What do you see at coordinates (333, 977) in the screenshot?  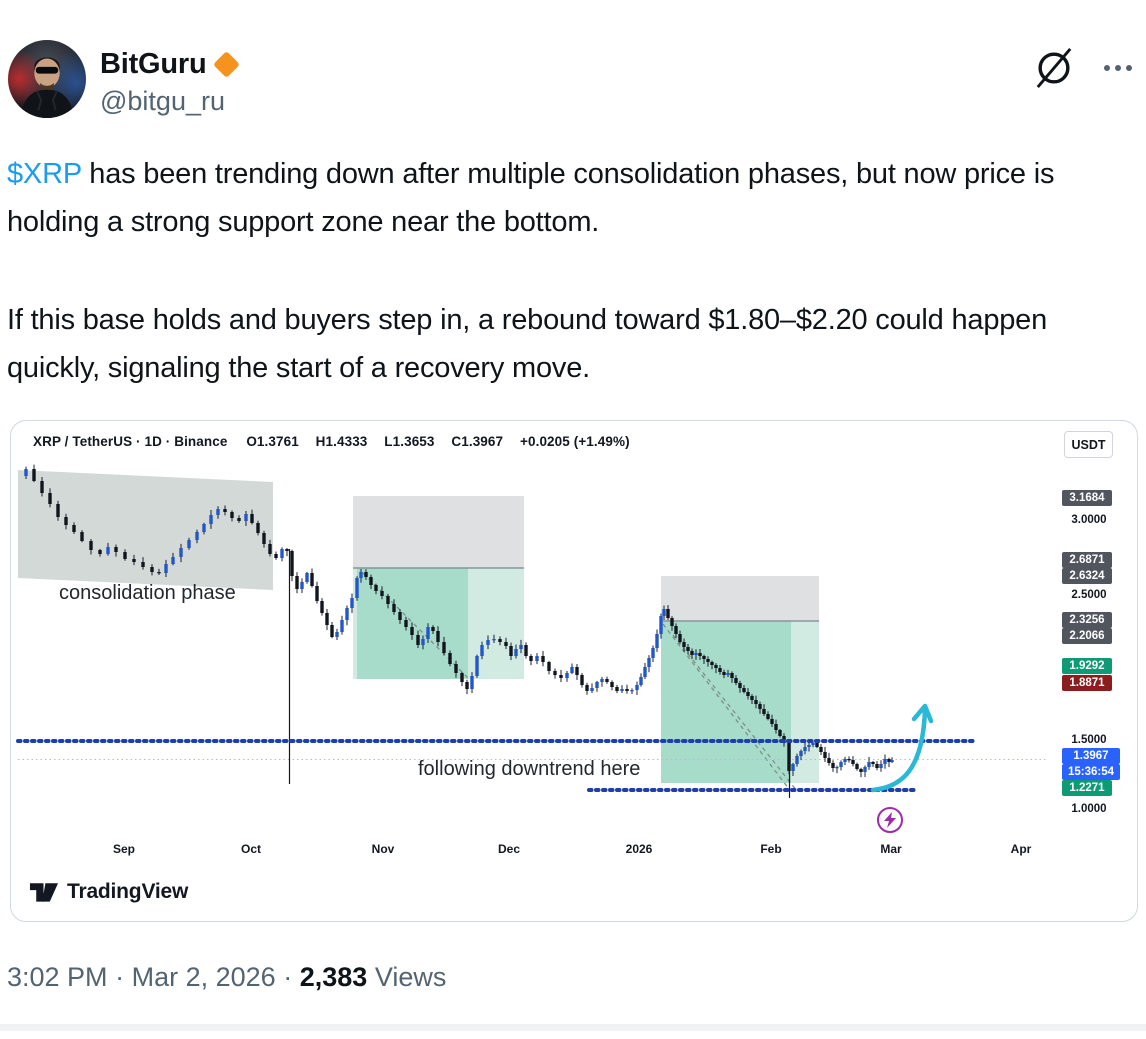 I see `views-count: 2,383` at bounding box center [333, 977].